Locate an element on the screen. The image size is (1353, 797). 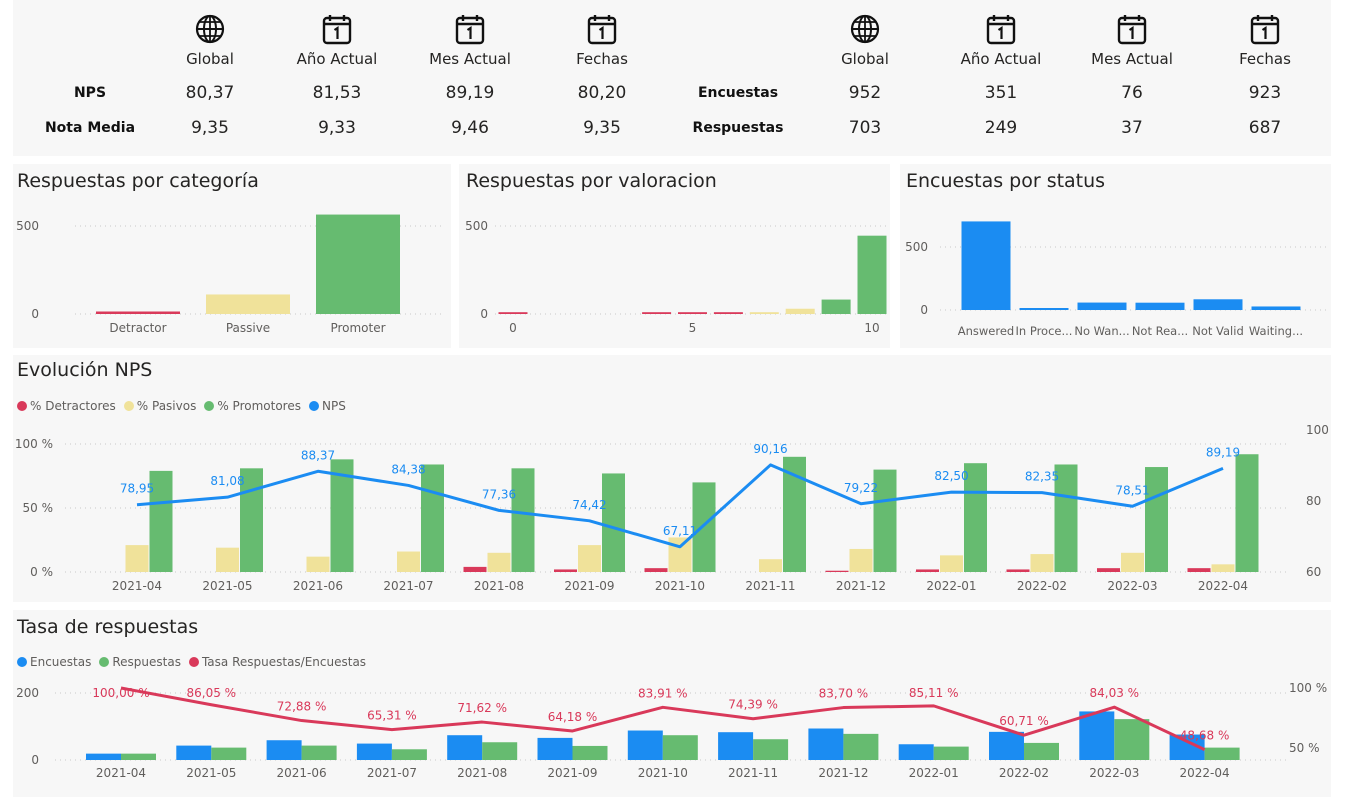
tasa-data-label: 74,39 % is located at coordinates (753, 705).